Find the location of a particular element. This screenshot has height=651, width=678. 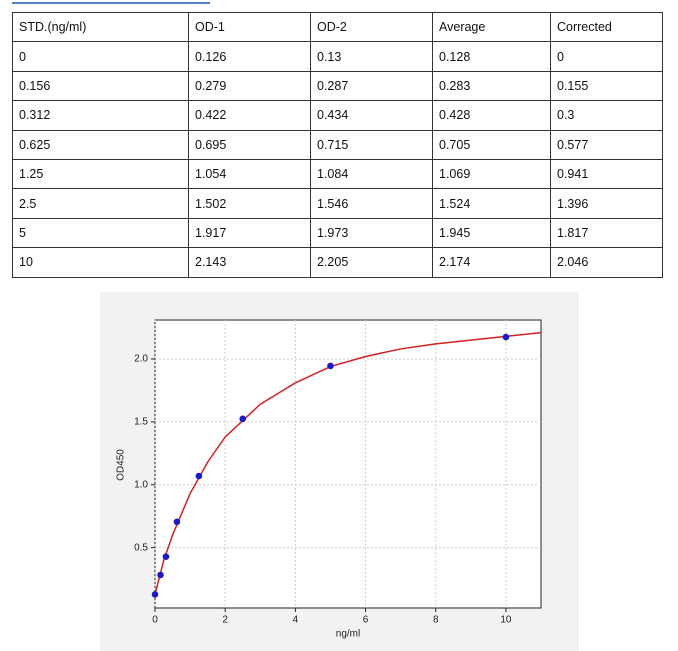

table-cell: 1.054 is located at coordinates (249, 174).